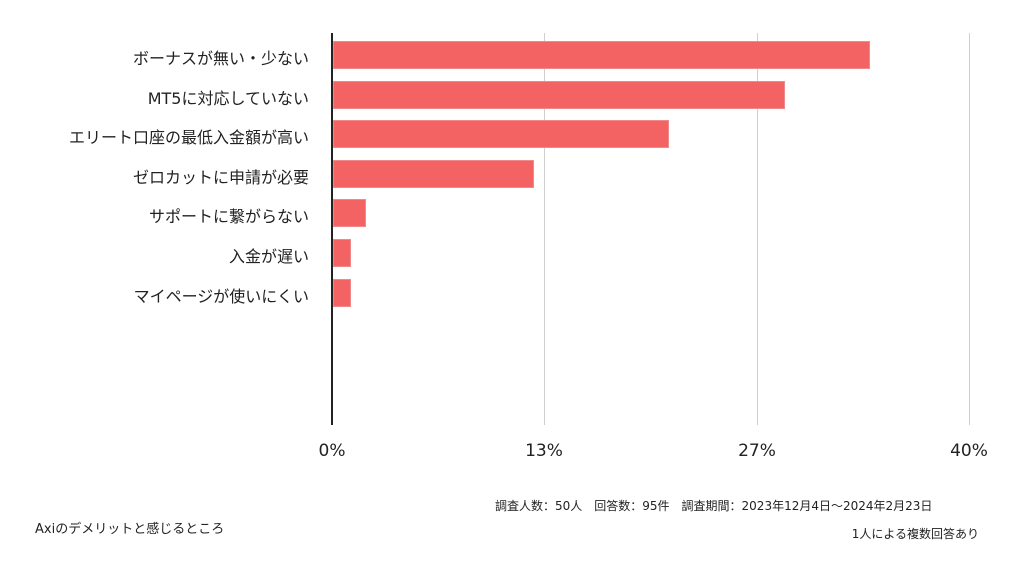 Image resolution: width=1024 pixels, height=566 pixels. What do you see at coordinates (220, 177) in the screenshot?
I see `category-label: ゼロカットに申請が必要` at bounding box center [220, 177].